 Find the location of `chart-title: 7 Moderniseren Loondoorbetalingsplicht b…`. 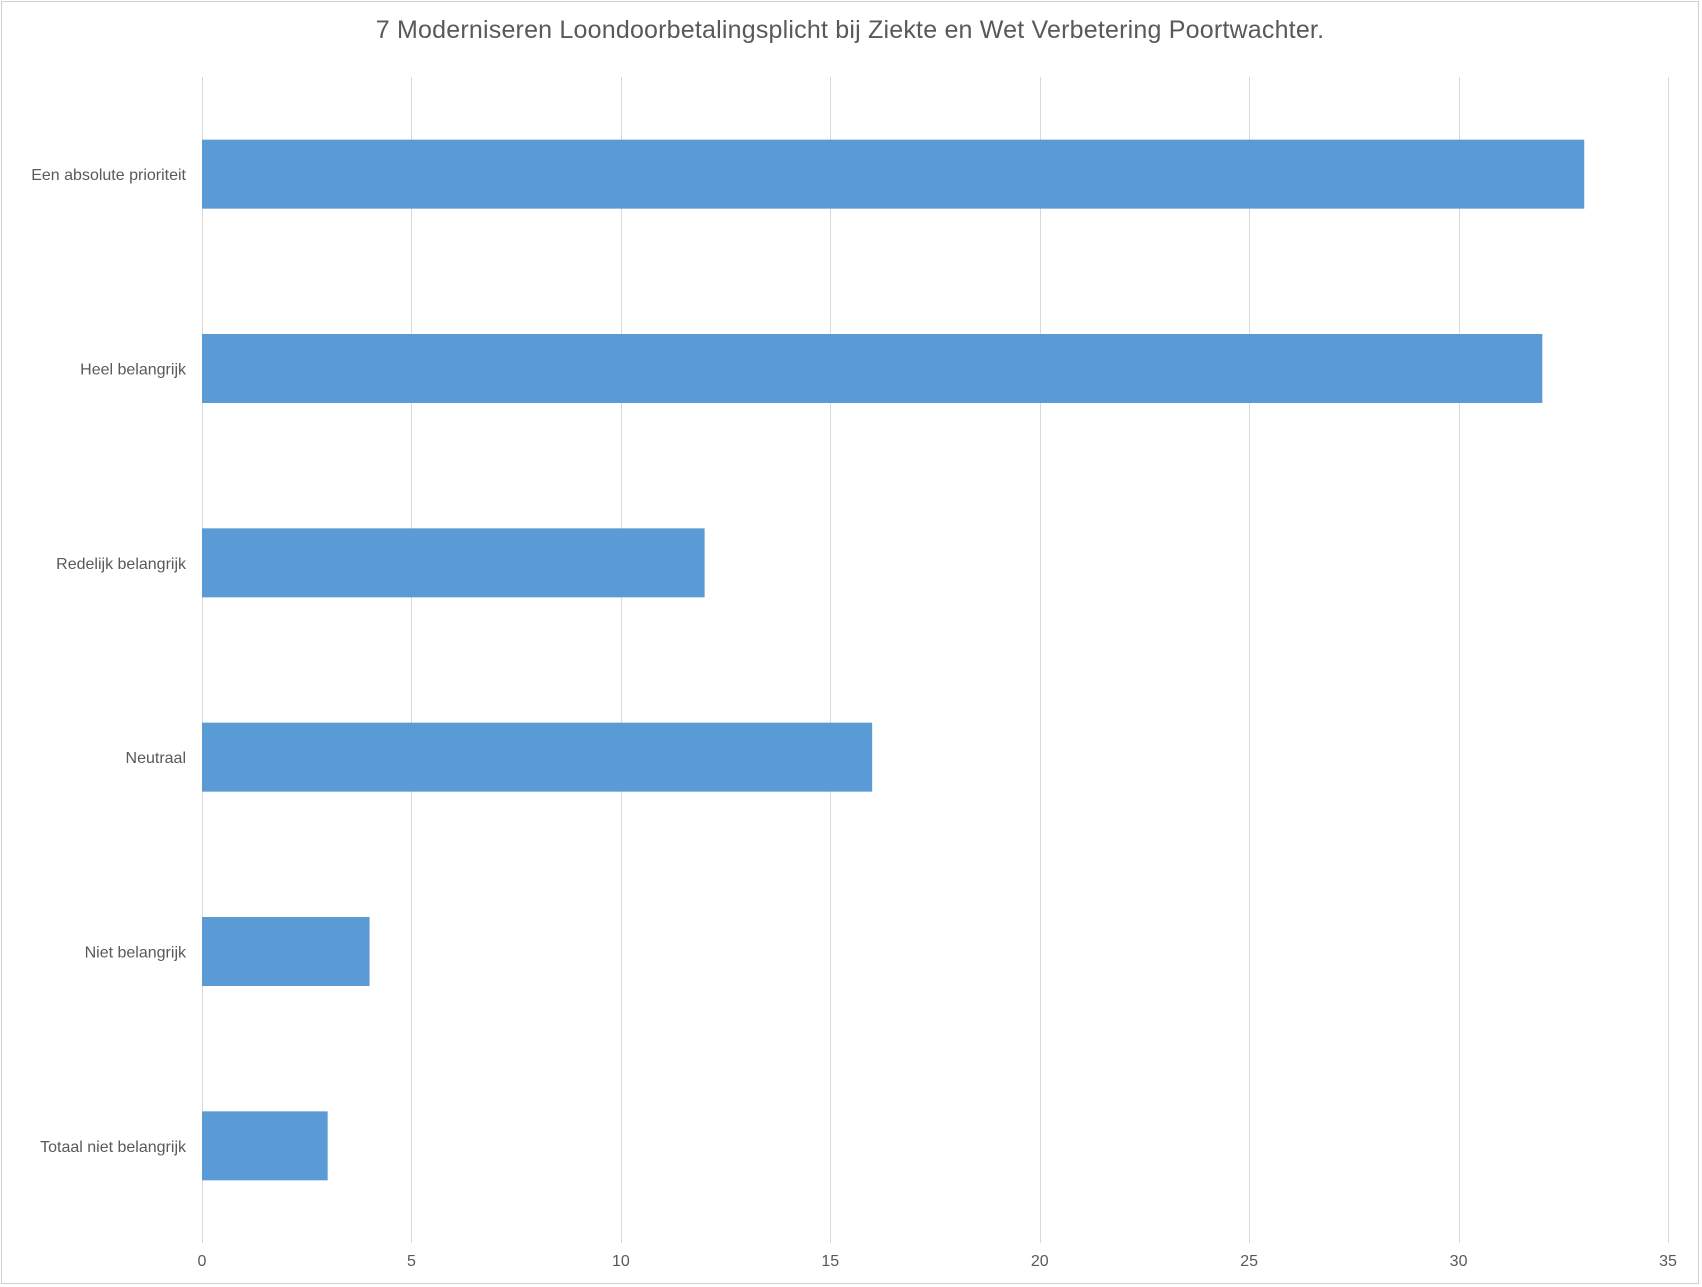

chart-title: 7 Moderniseren Loondoorbetalingsplicht b… is located at coordinates (850, 30).